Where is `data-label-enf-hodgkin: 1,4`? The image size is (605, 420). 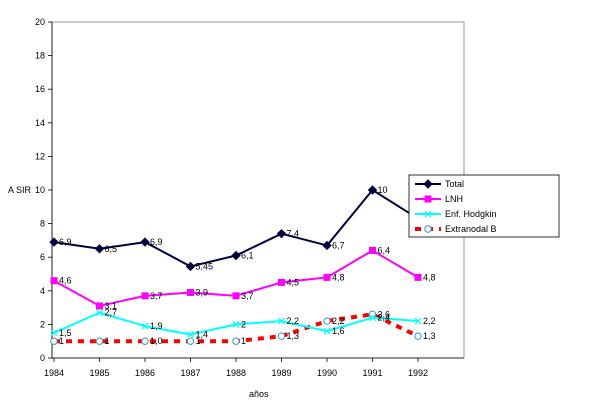
data-label-enf-hodgkin: 1,4 is located at coordinates (202, 334).